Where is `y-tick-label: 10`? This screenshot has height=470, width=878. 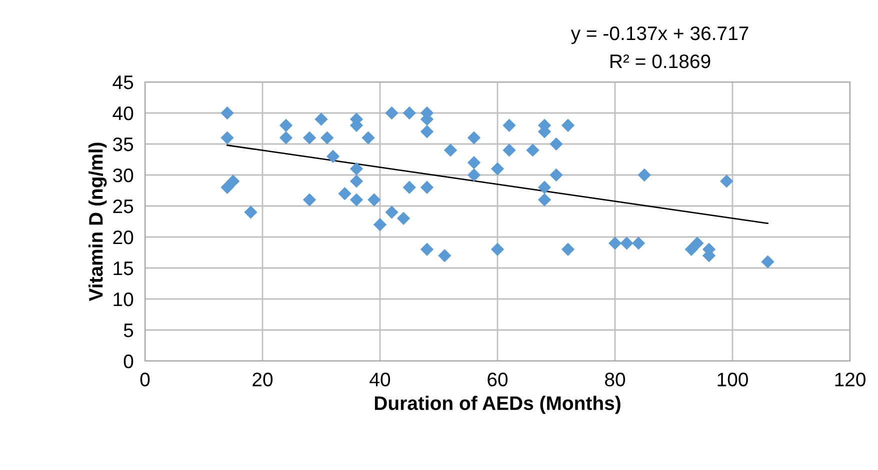
y-tick-label: 10 is located at coordinates (124, 299).